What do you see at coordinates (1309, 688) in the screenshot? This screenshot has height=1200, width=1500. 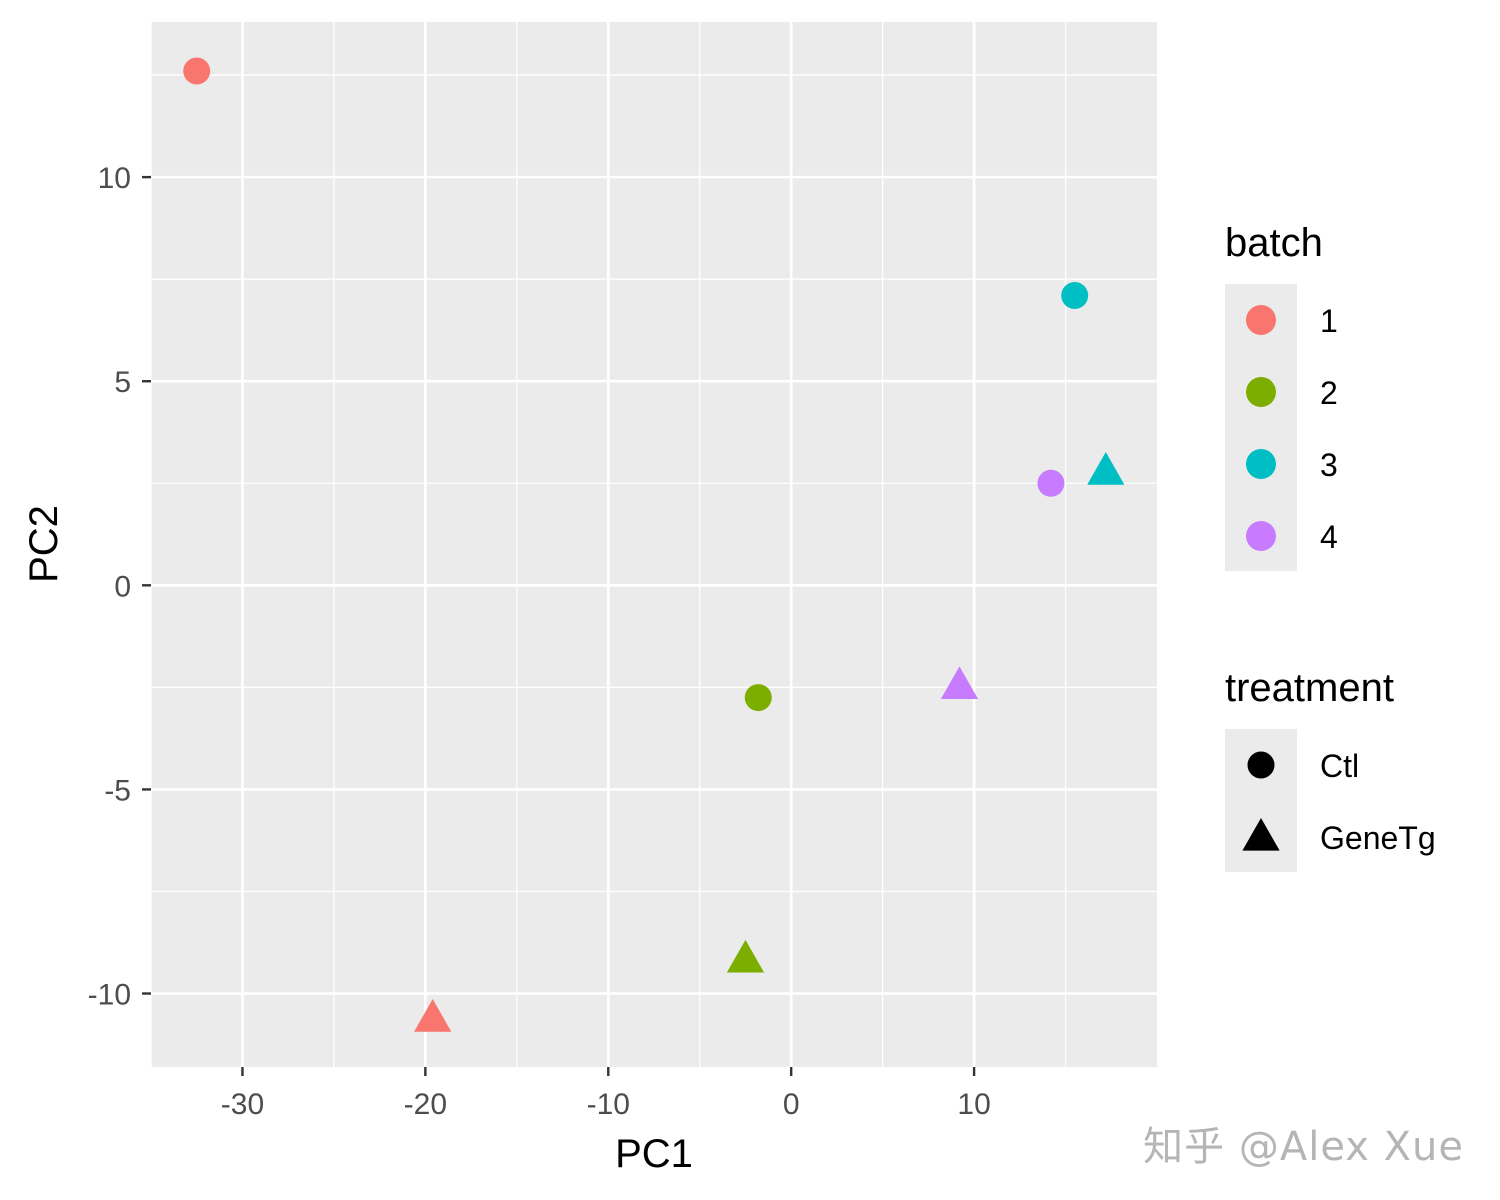 I see `legend-treatment-title: treatment` at bounding box center [1309, 688].